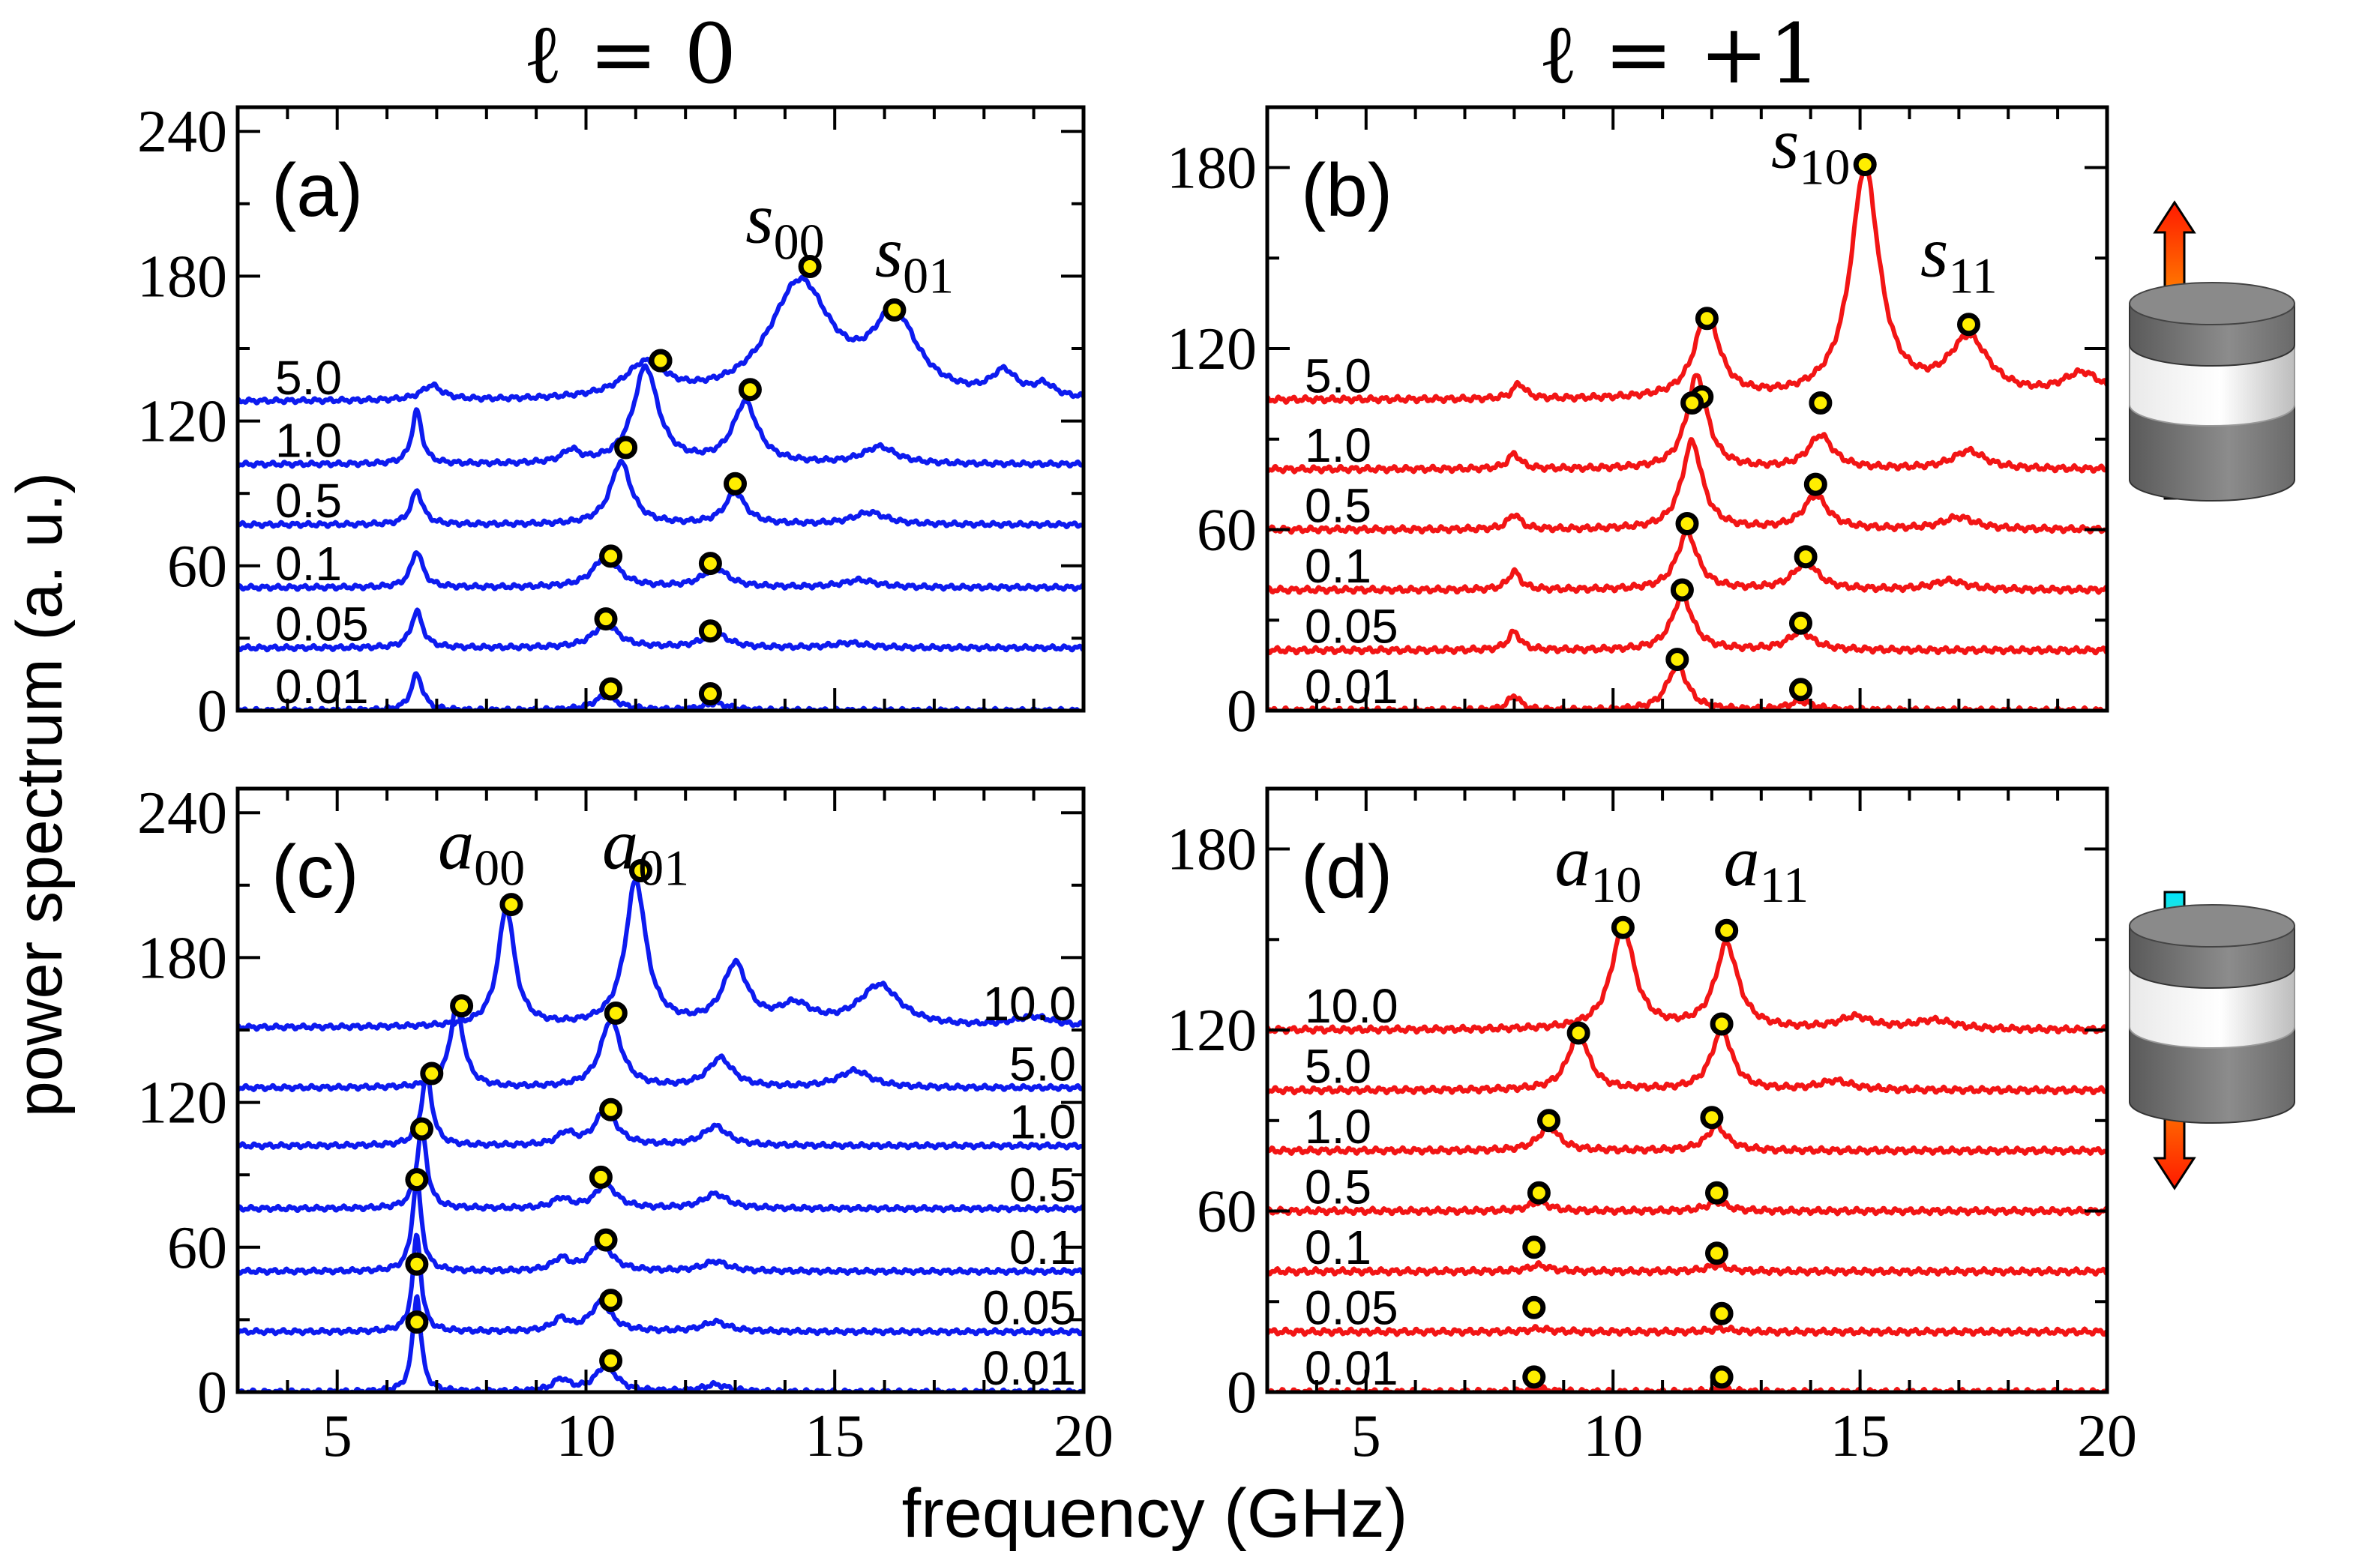  I want to click on cylinder-up-arrow-icon, so click(2212, 351).